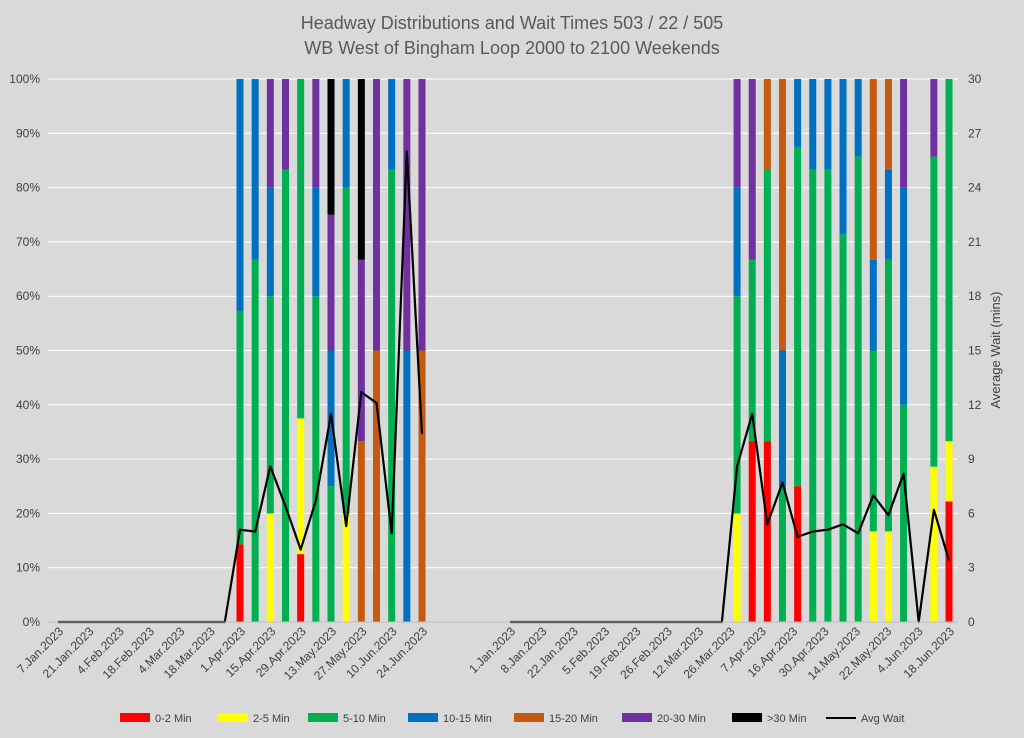  What do you see at coordinates (975, 296) in the screenshot?
I see `y-right-tick-label: 18` at bounding box center [975, 296].